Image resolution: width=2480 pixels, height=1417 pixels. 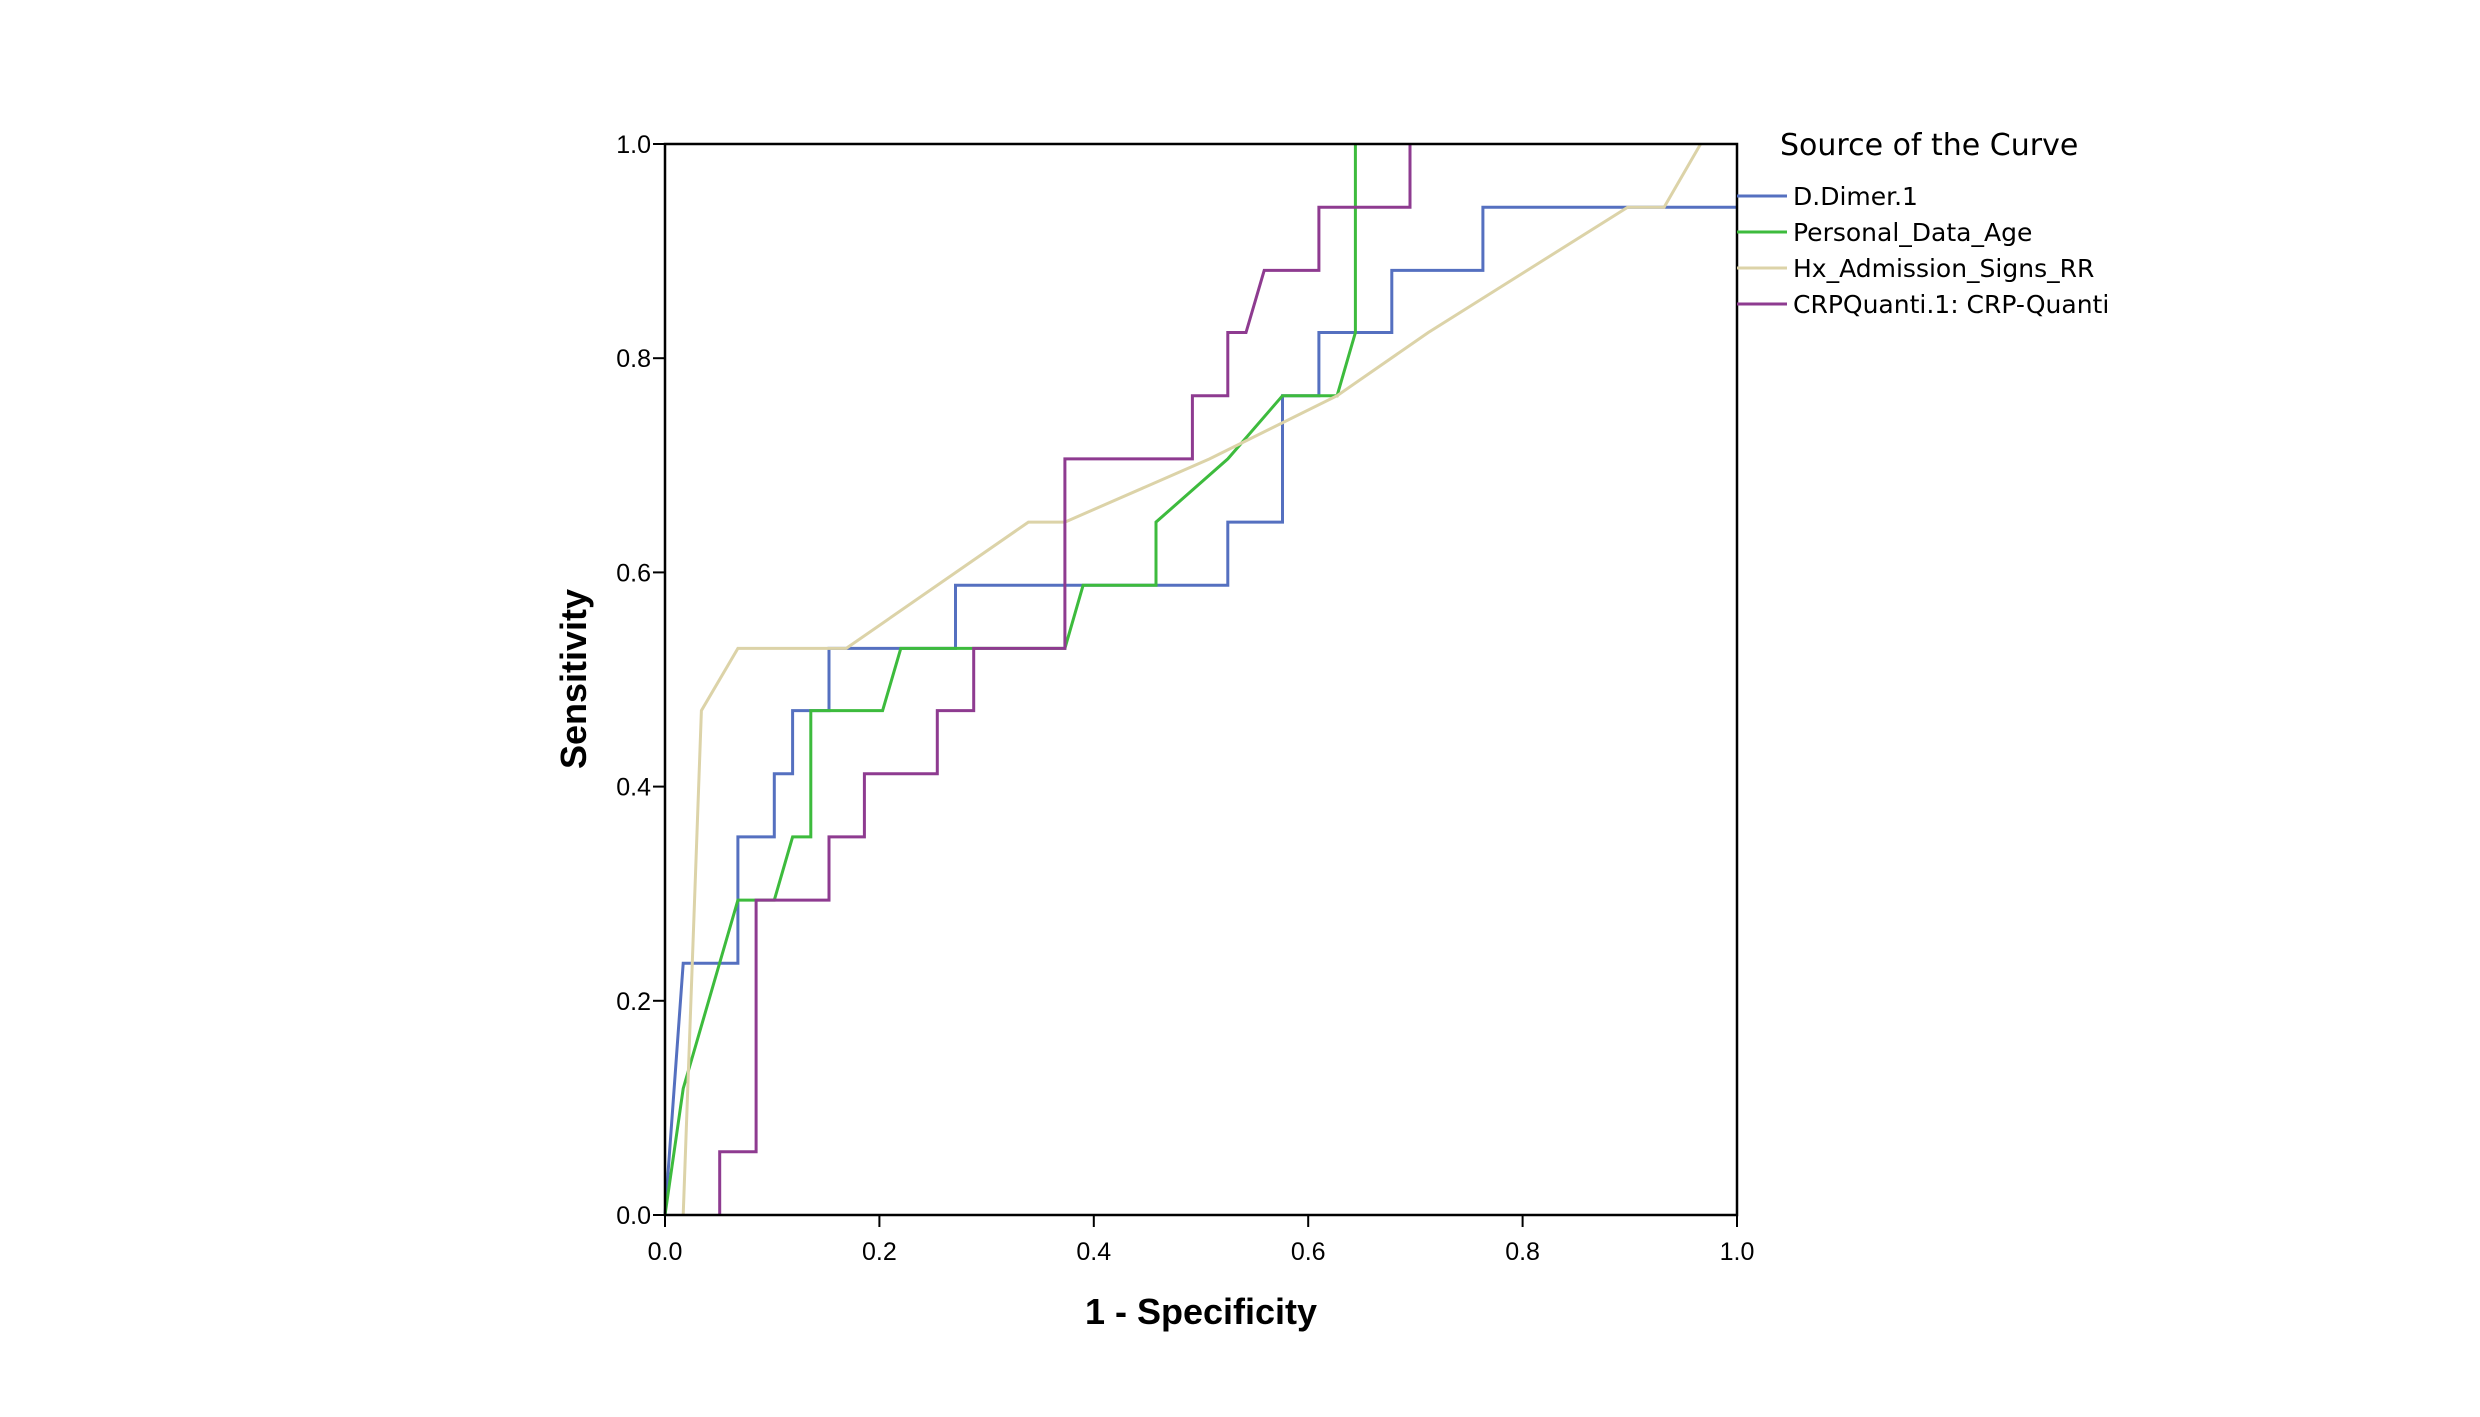 I want to click on x-tick-label: 0.8, so click(x=1522, y=1252).